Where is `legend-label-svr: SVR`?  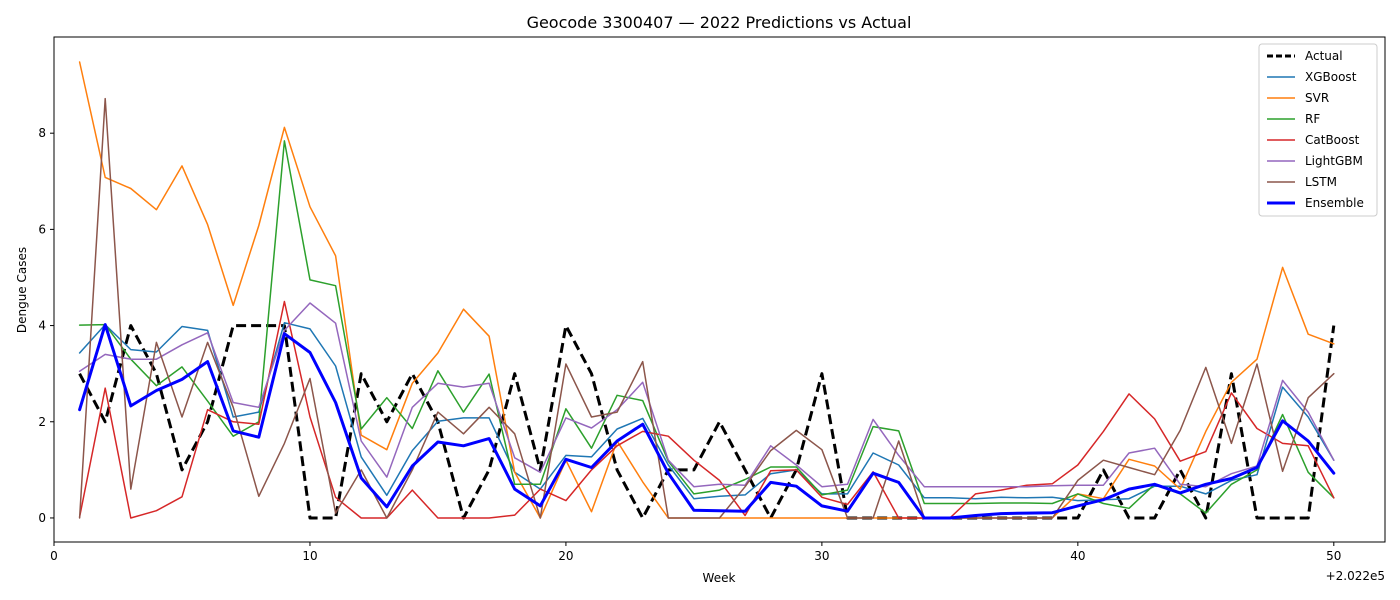 legend-label-svr: SVR is located at coordinates (1317, 98).